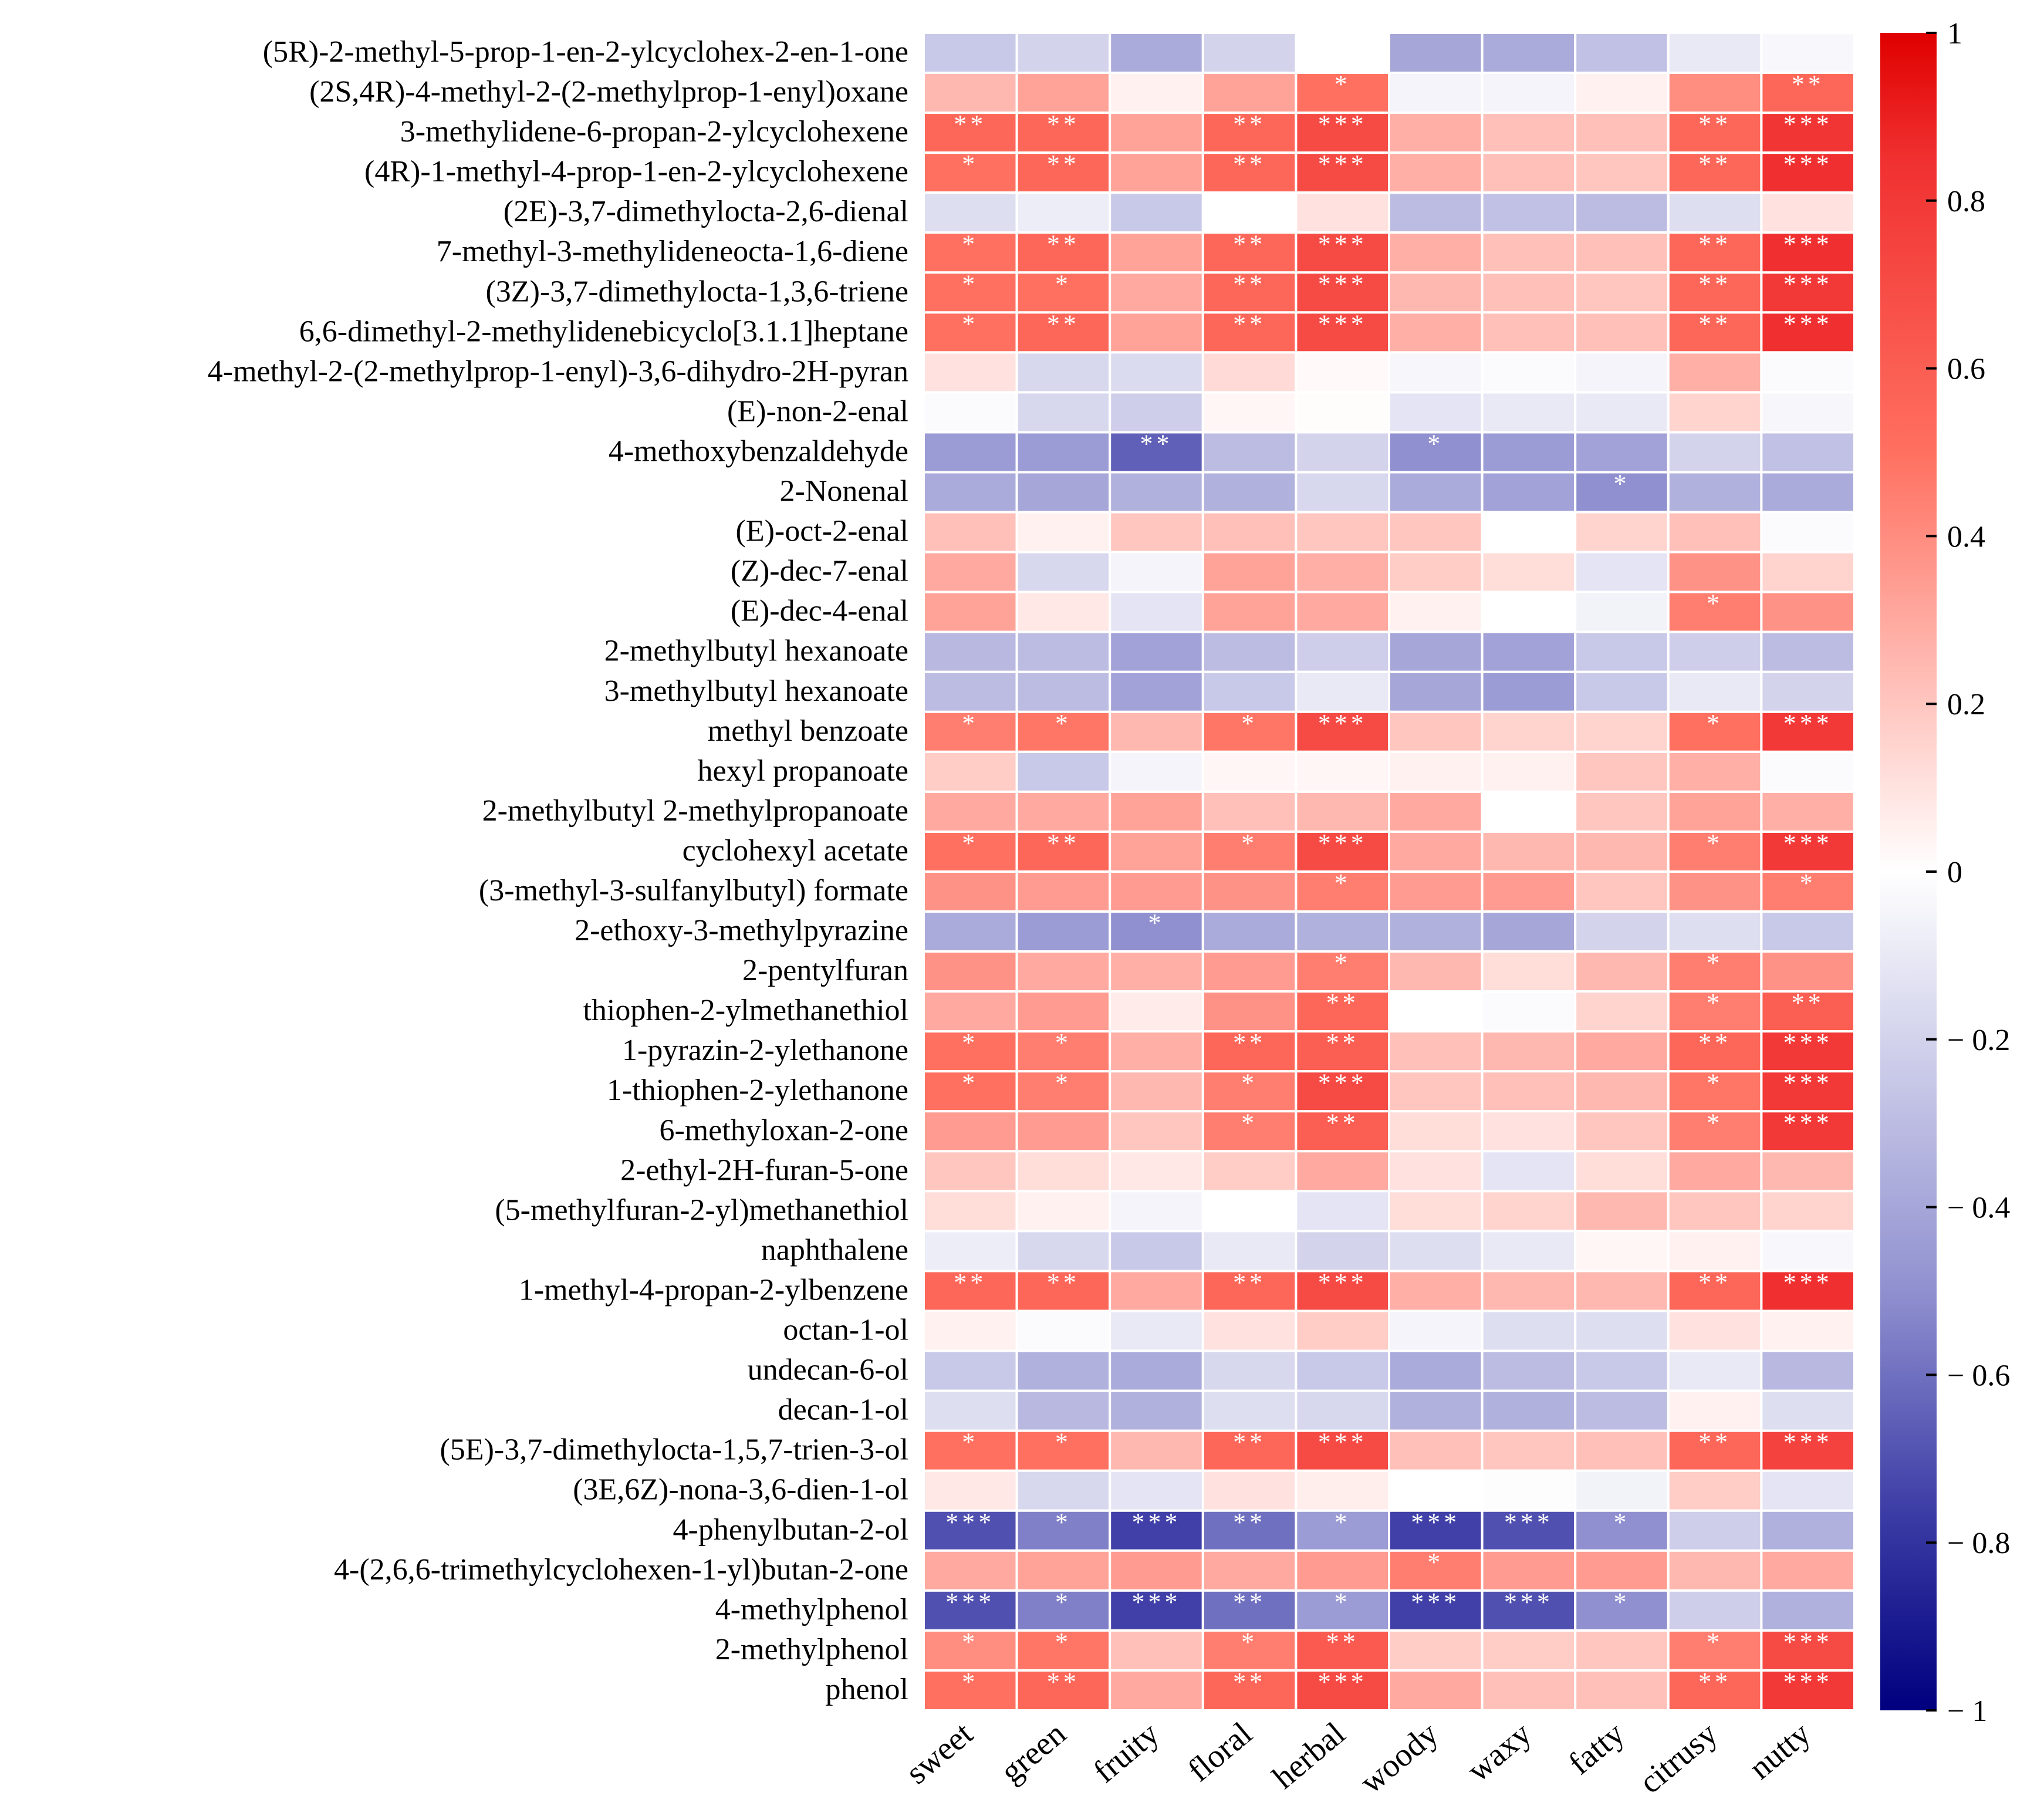 The image size is (2044, 1816). What do you see at coordinates (817, 411) in the screenshot?
I see `row-label: (E)-non-2-enal` at bounding box center [817, 411].